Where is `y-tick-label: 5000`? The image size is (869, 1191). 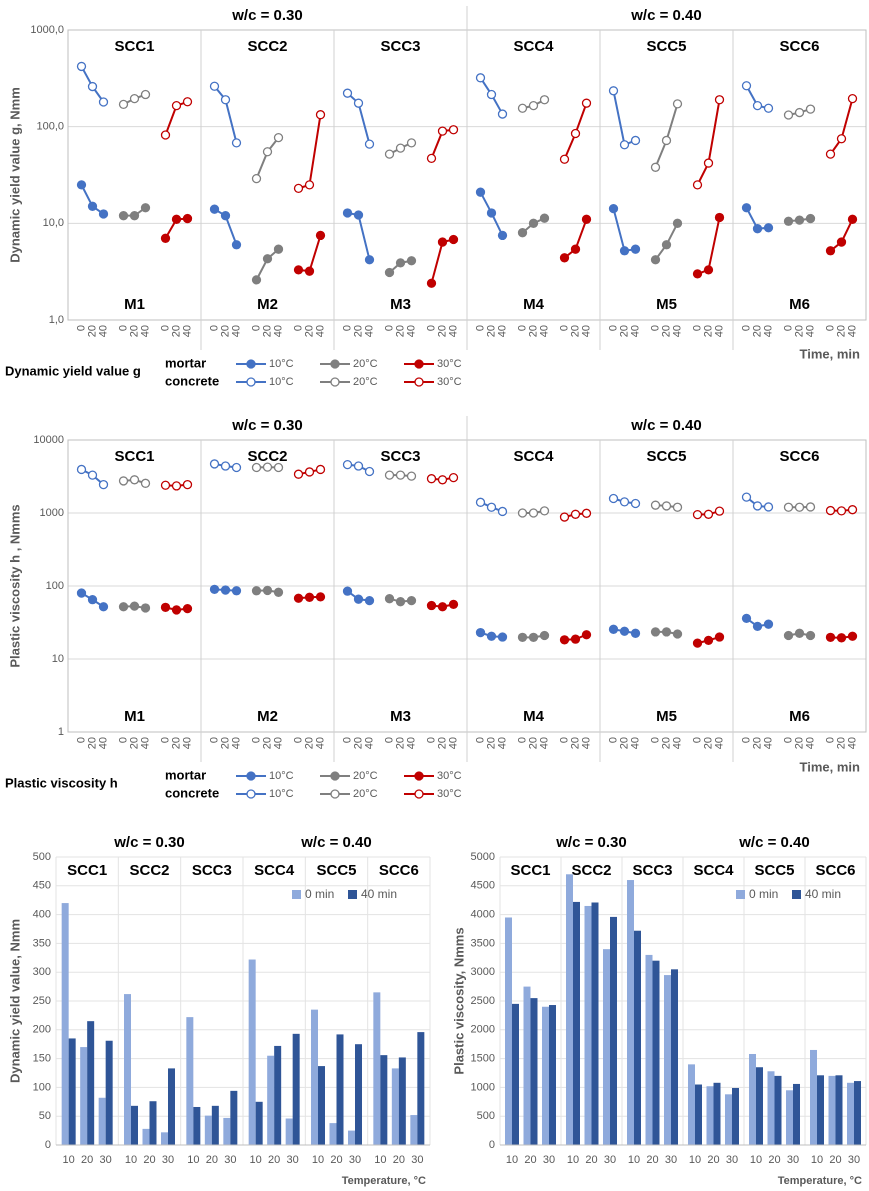 y-tick-label: 5000 is located at coordinates (483, 857).